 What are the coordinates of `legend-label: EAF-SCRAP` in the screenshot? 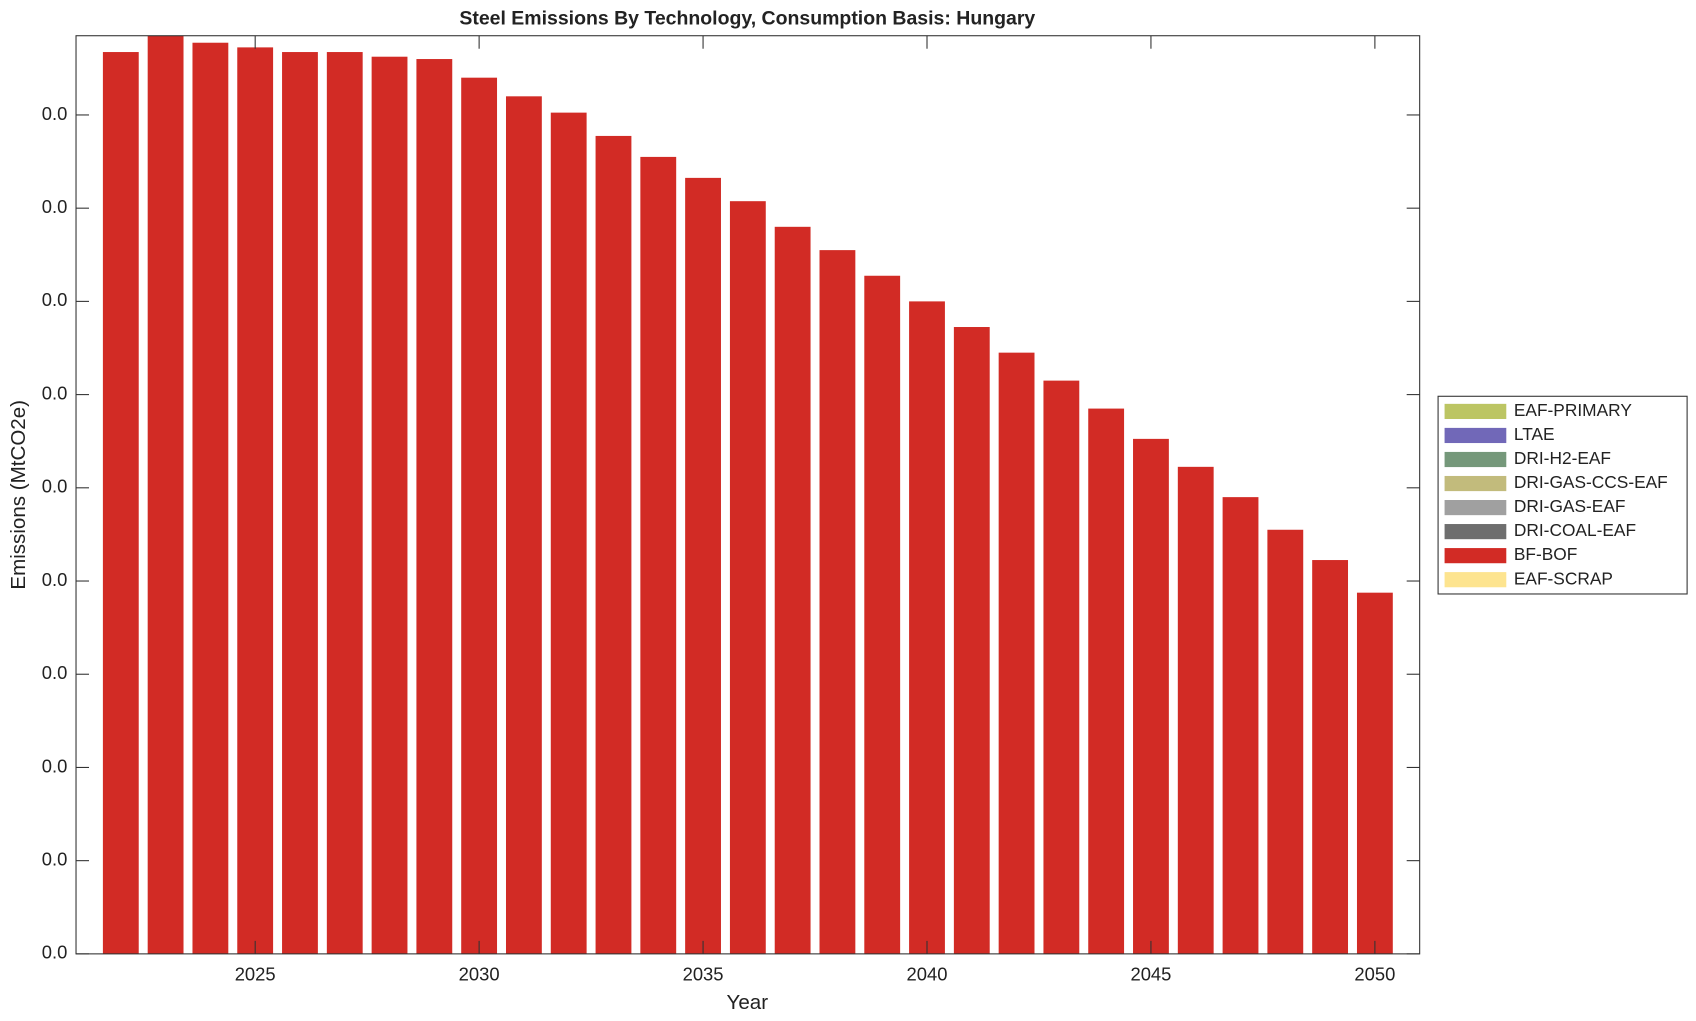 It's located at (1563, 578).